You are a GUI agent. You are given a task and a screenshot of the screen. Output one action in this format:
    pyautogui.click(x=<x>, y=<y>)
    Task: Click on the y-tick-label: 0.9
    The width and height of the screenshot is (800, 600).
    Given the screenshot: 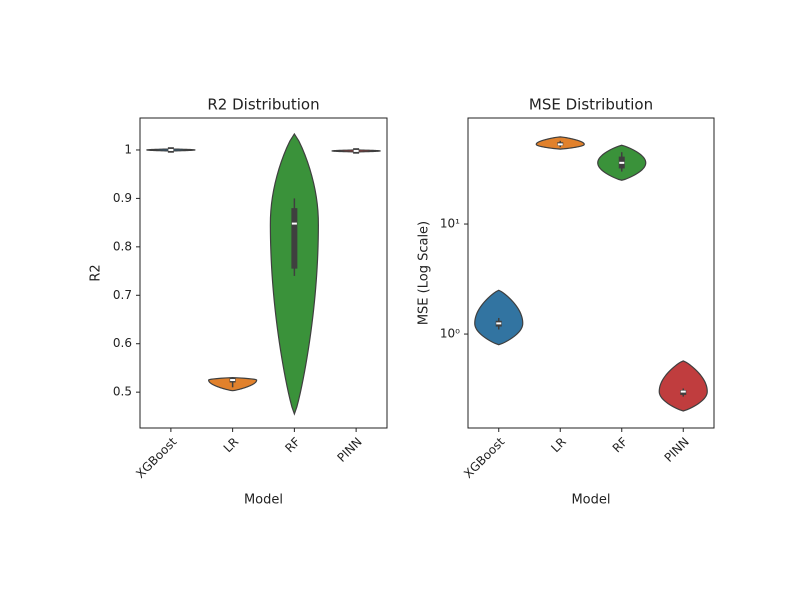 What is the action you would take?
    pyautogui.click(x=122, y=198)
    